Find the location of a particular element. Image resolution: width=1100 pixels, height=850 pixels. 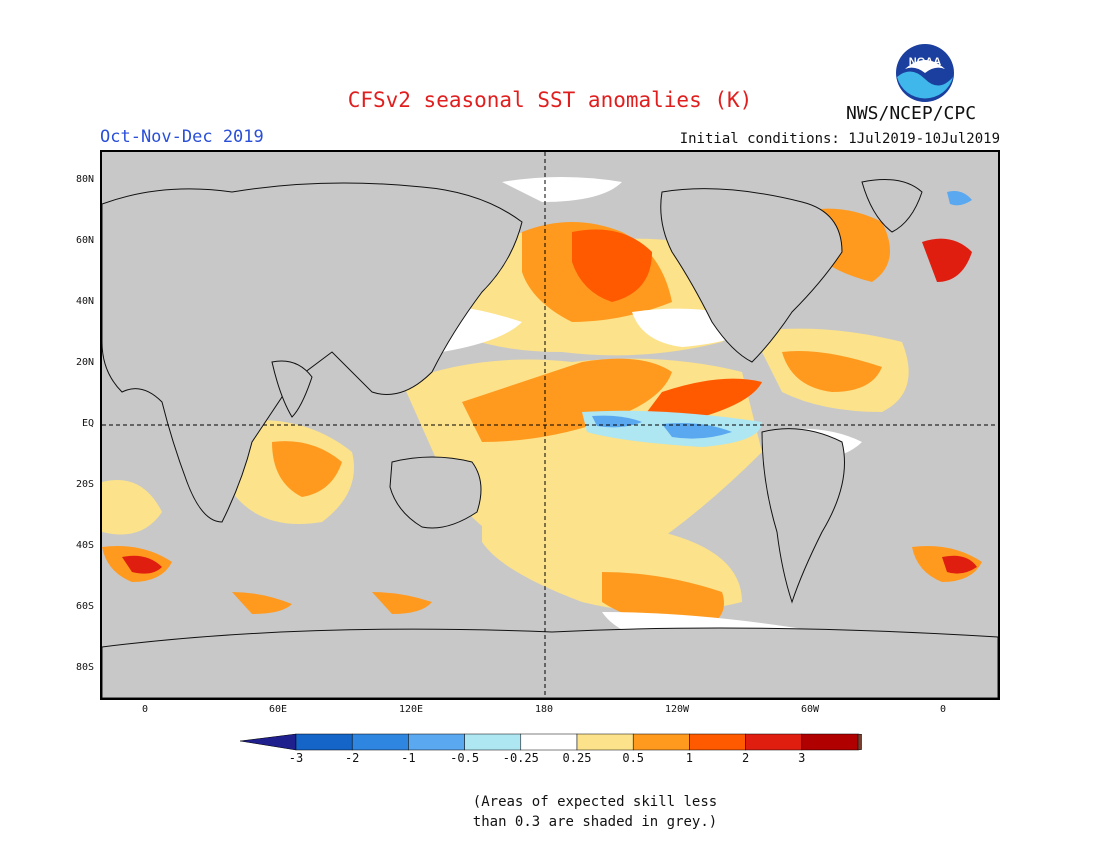

lat-label: 60N is located at coordinates (84, 240).